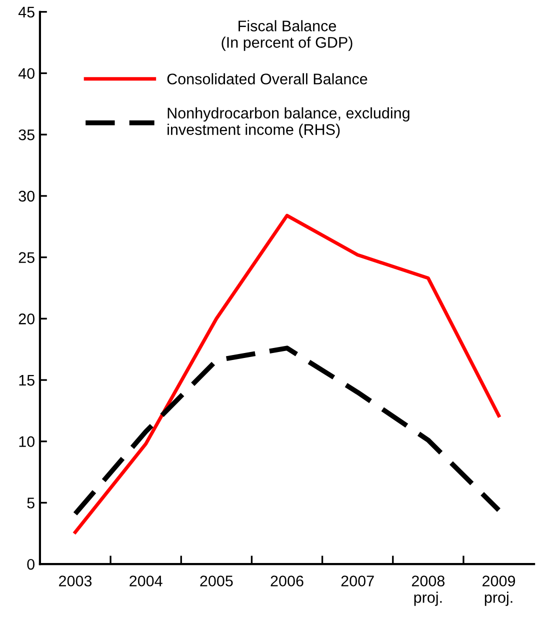 The height and width of the screenshot is (624, 540). Describe the element at coordinates (26, 196) in the screenshot. I see `y-tick-label: 30` at that location.